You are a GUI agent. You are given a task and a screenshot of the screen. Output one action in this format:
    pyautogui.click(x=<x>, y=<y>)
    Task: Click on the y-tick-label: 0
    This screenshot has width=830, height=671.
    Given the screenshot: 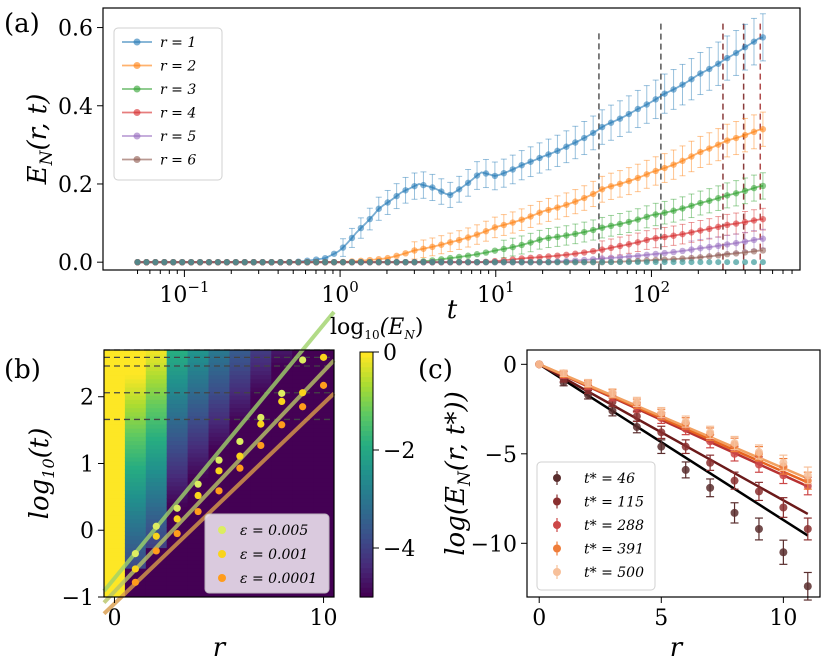 What is the action you would take?
    pyautogui.click(x=510, y=365)
    